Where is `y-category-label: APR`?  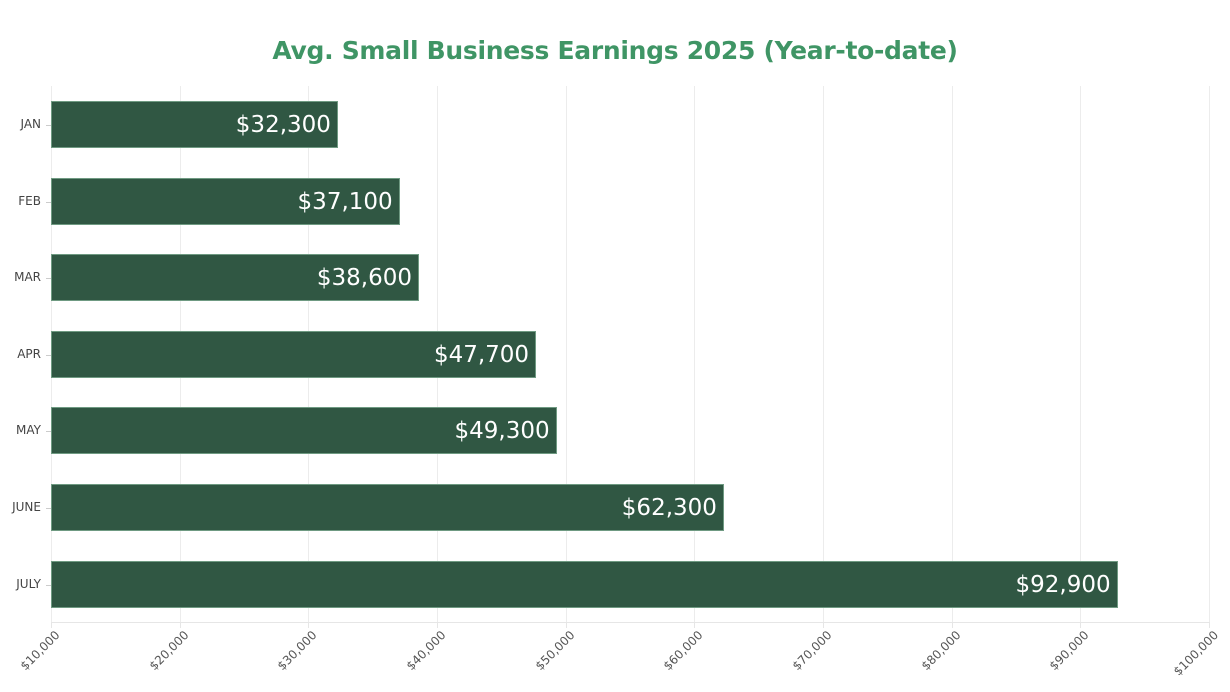 y-category-label: APR is located at coordinates (29, 354).